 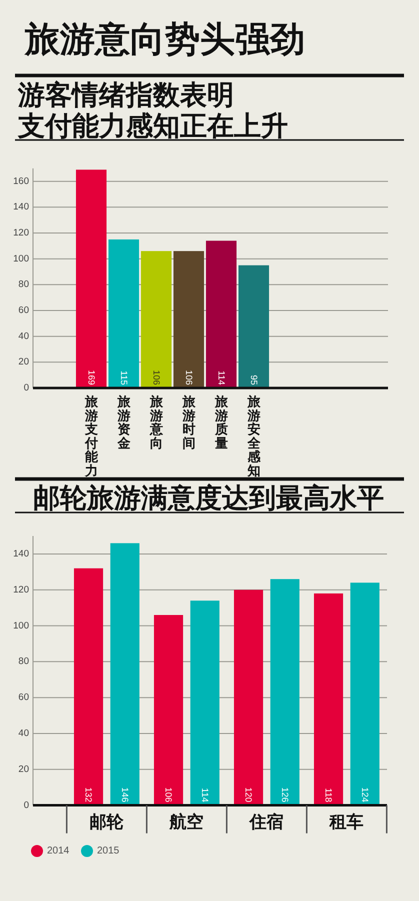 I want to click on data-label: 132, so click(x=89, y=794).